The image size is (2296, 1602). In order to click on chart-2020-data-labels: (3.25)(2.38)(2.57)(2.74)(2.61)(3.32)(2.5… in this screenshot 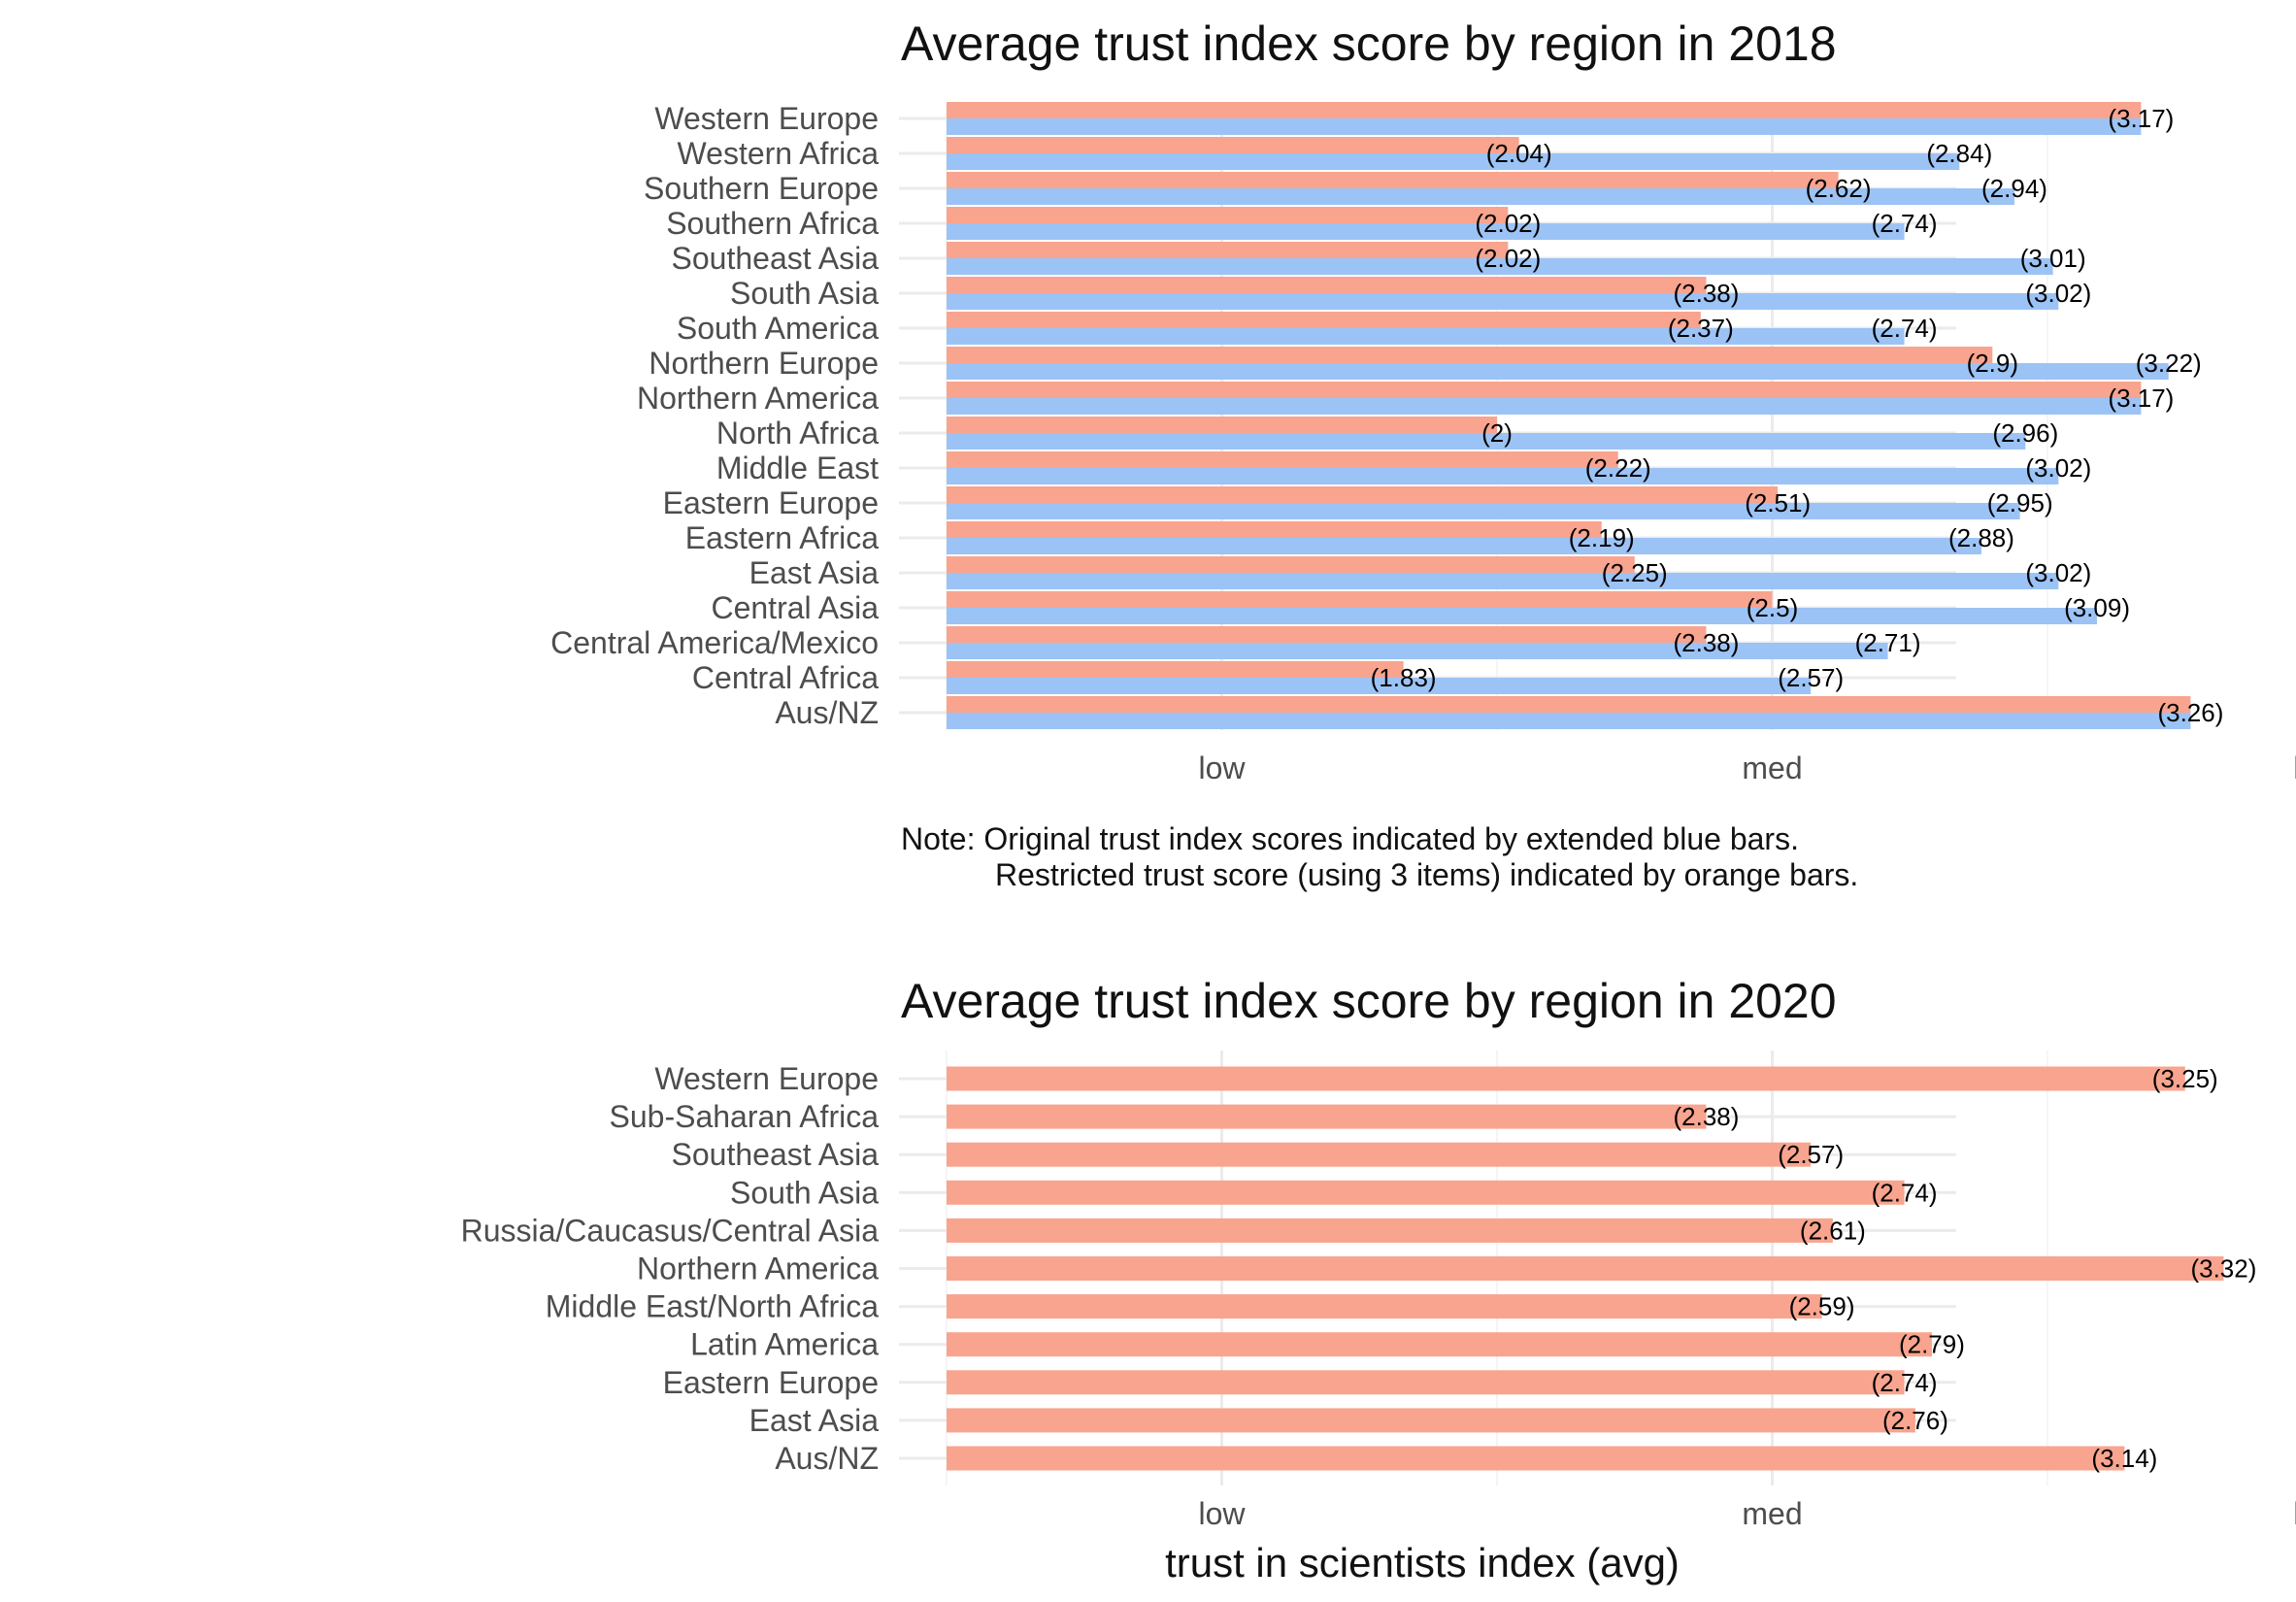, I will do `click(1964, 1269)`.